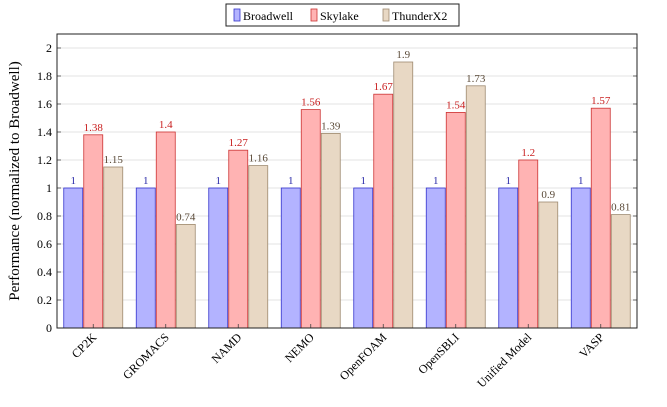 This screenshot has width=667, height=407. What do you see at coordinates (268, 16) in the screenshot?
I see `legend-label-broadwell: Broadwell` at bounding box center [268, 16].